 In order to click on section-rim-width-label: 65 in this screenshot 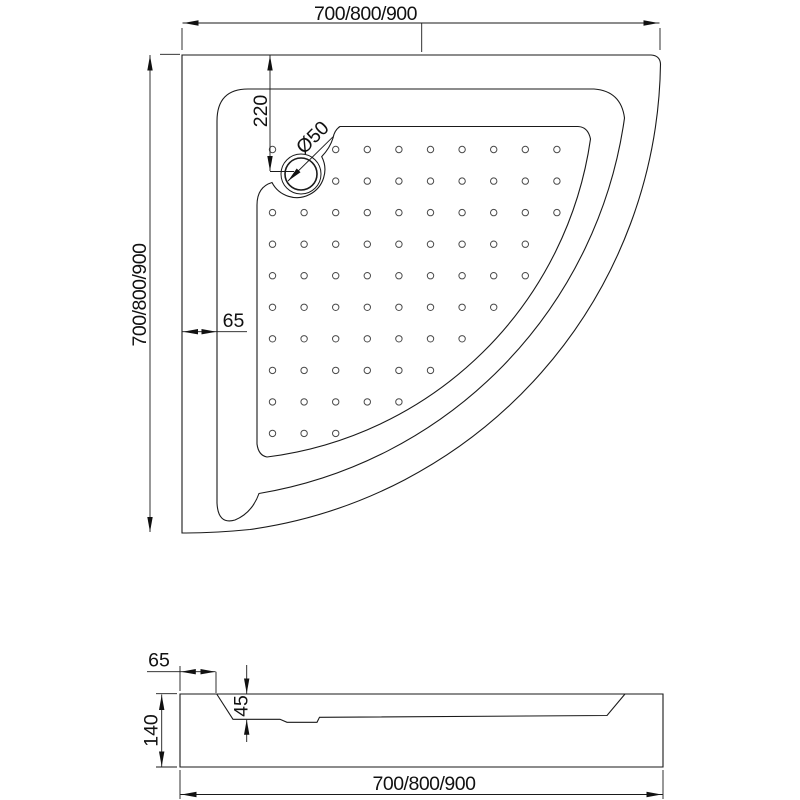, I will do `click(159, 661)`.